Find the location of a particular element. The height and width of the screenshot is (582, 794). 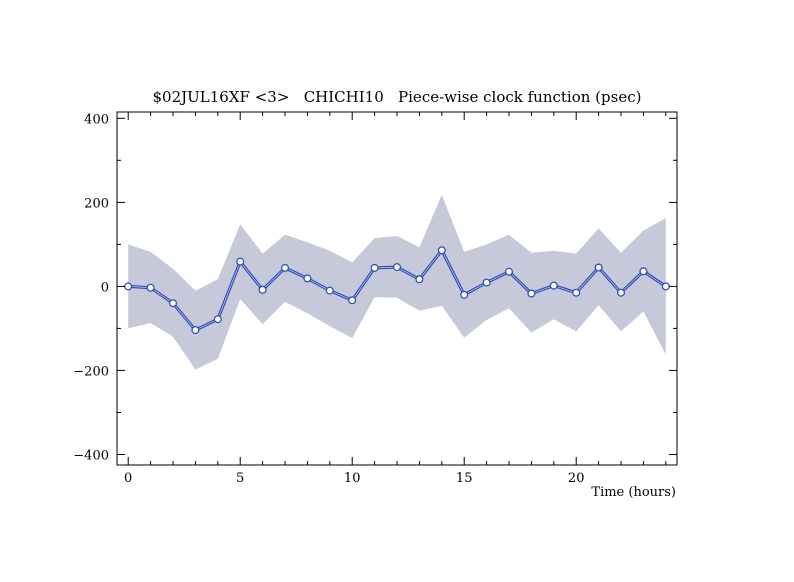

x-tick-label-20: 20 is located at coordinates (576, 478).